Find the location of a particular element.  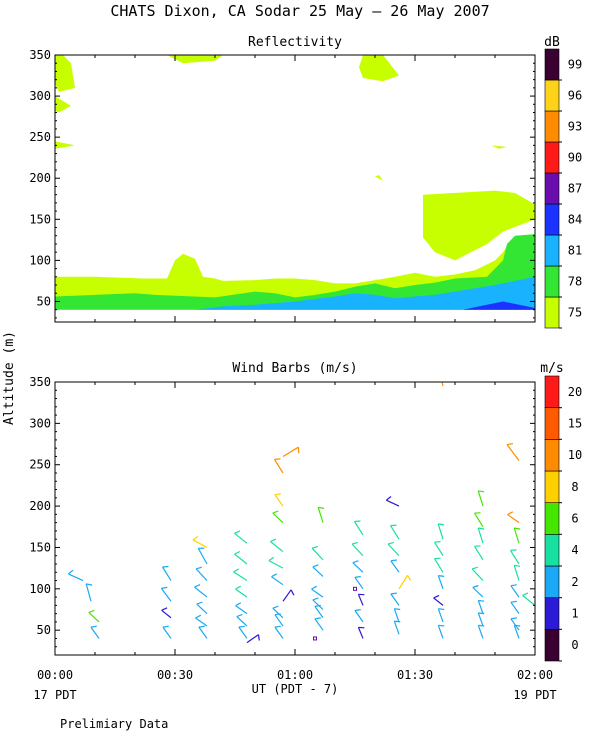

left-day-label: 17 PDT is located at coordinates (54, 695).